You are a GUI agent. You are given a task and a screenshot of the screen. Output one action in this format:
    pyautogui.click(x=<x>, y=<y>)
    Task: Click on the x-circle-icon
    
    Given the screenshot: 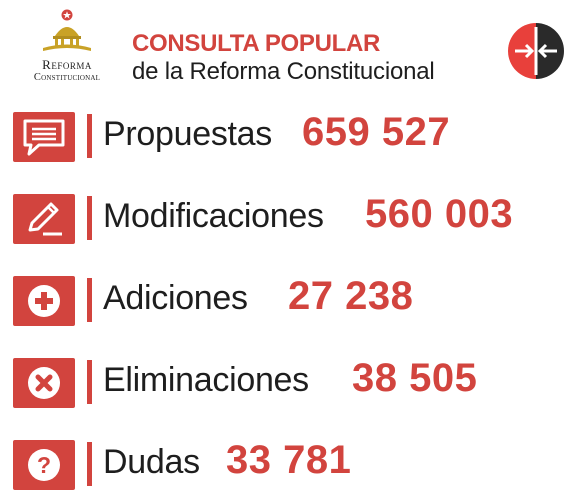 What is the action you would take?
    pyautogui.click(x=44, y=383)
    